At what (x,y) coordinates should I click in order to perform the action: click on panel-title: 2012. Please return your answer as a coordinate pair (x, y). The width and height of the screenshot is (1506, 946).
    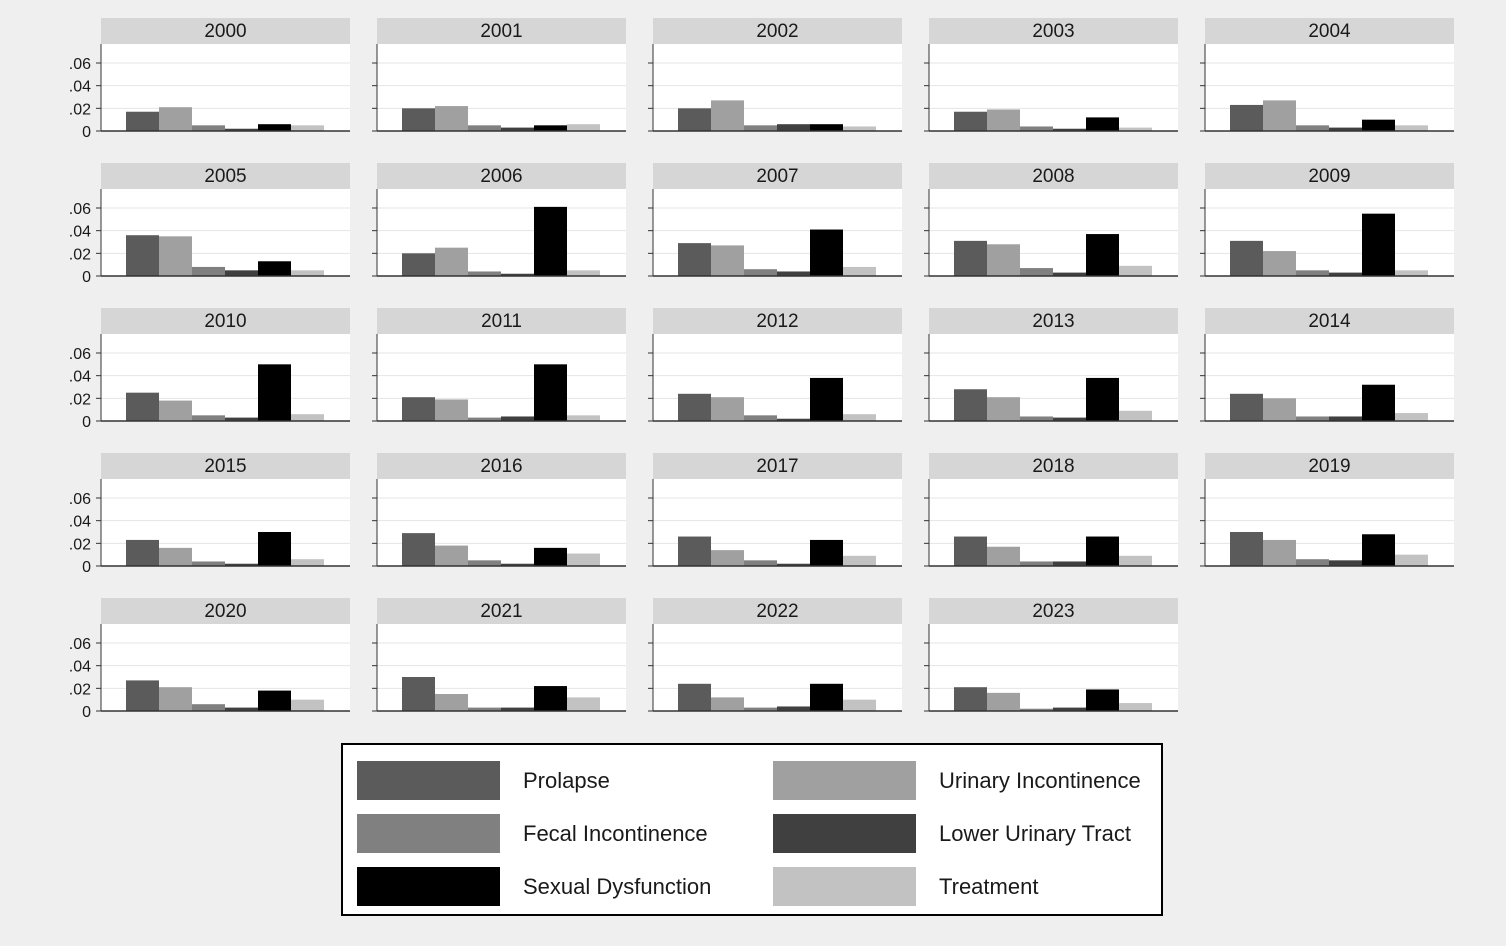
    Looking at the image, I should click on (777, 321).